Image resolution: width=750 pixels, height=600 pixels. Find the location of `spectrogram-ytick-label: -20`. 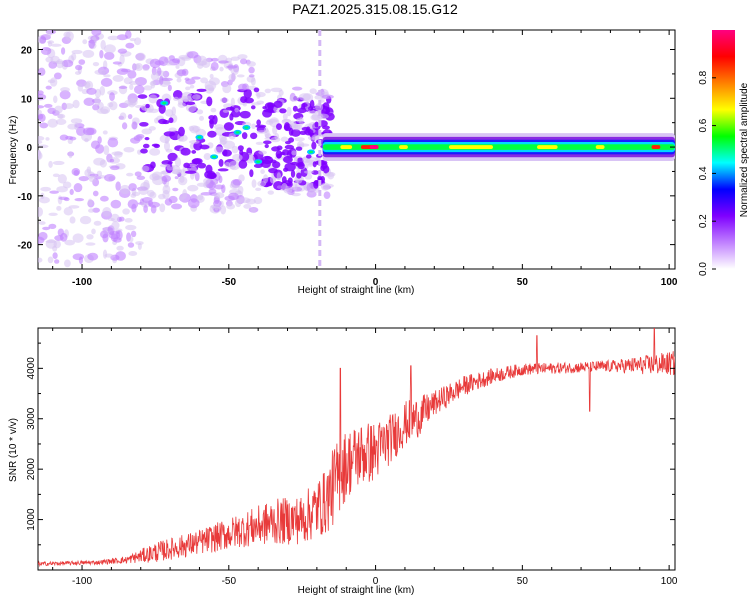

spectrogram-ytick-label: -20 is located at coordinates (25, 246).